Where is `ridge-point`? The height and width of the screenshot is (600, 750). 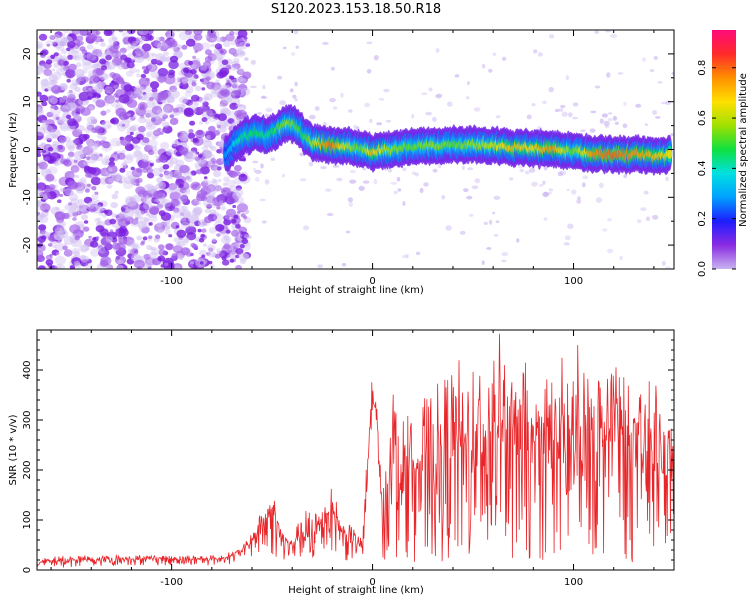
ridge-point is located at coordinates (670, 154).